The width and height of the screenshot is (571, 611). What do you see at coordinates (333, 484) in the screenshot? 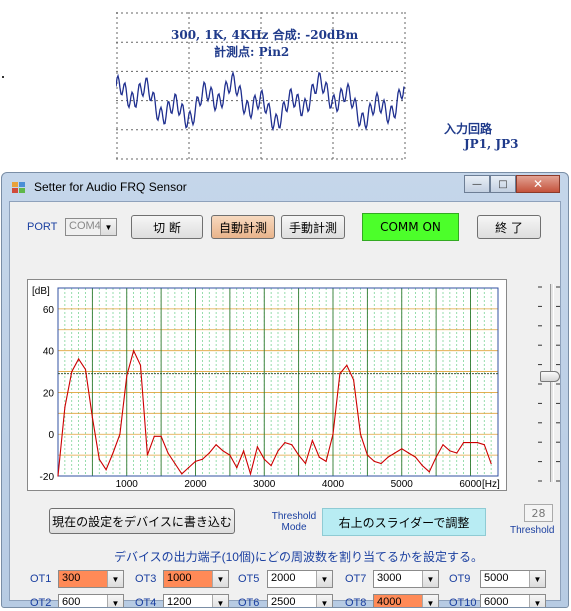
I see `x-tick-label: 4000` at bounding box center [333, 484].